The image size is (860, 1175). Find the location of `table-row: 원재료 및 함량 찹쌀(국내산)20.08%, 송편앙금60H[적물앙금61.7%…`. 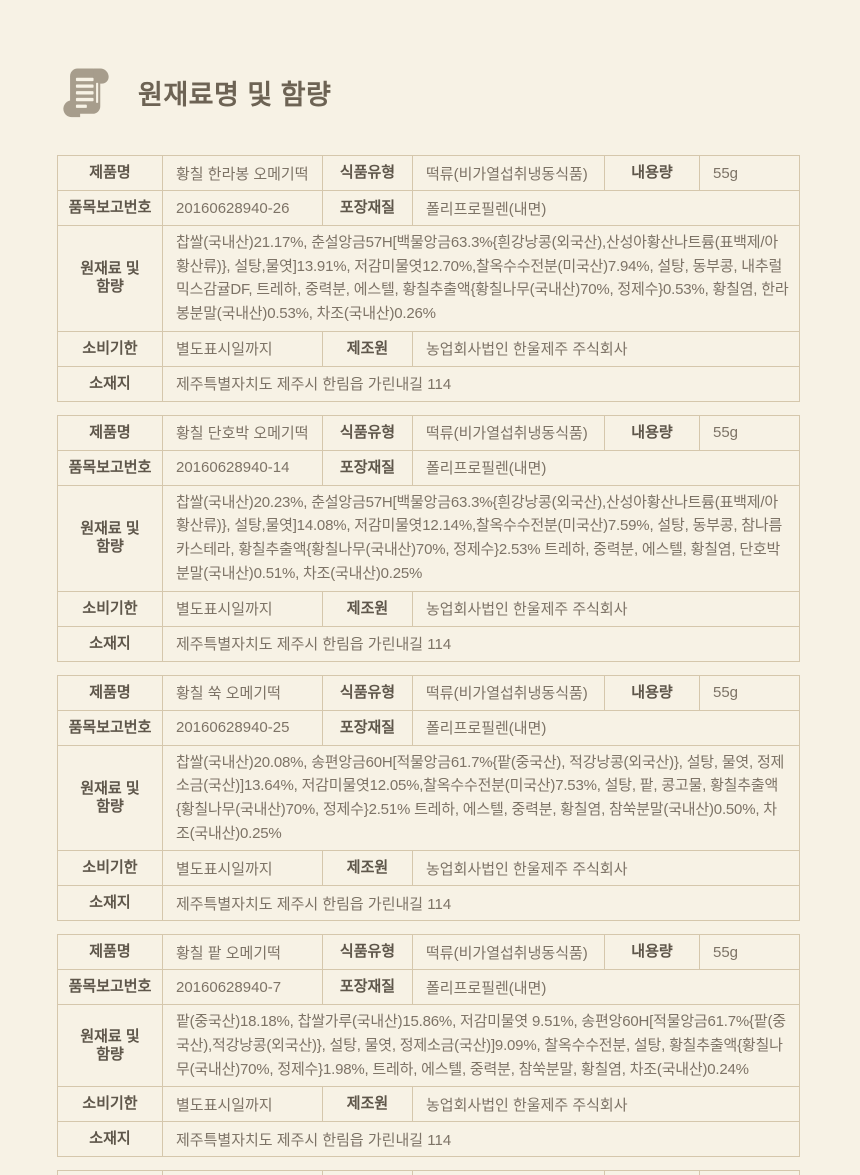

table-row: 원재료 및 함량 찹쌀(국내산)20.08%, 송편앙금60H[적물앙금61.7%… is located at coordinates (428, 798).